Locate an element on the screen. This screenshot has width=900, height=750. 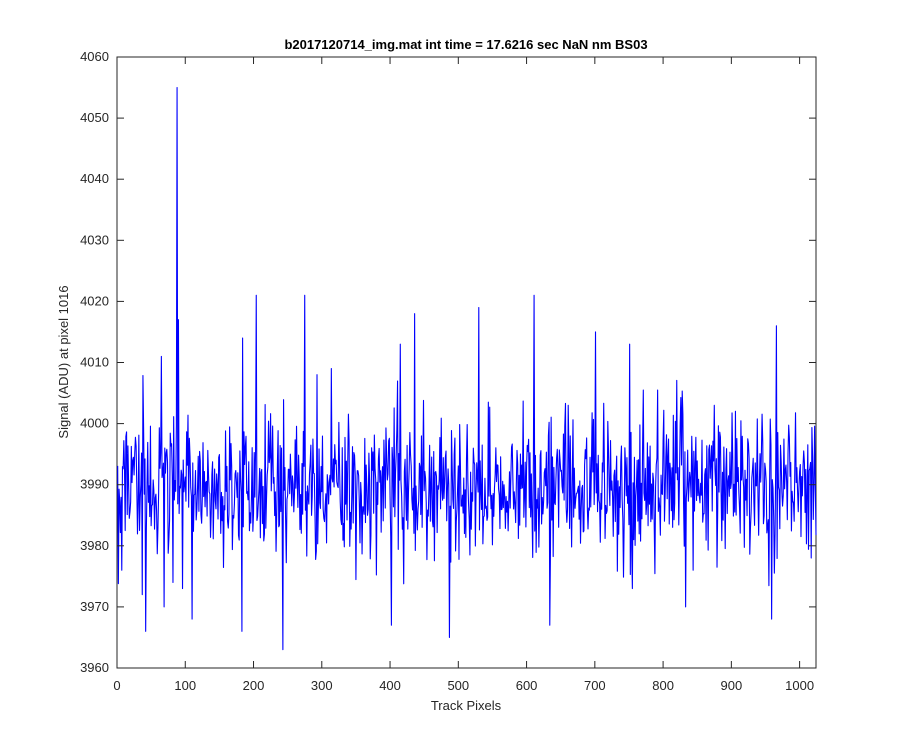
x-axis-title: Track Pixels is located at coordinates (466, 705).